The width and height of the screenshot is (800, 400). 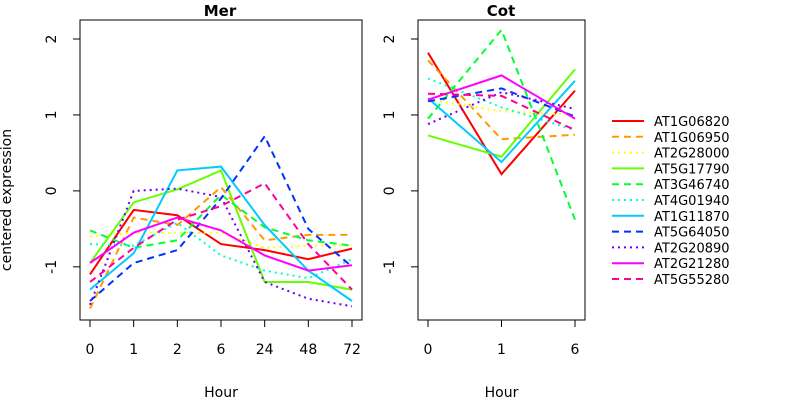 I want to click on legend-label: AT1G11870, so click(x=692, y=217).